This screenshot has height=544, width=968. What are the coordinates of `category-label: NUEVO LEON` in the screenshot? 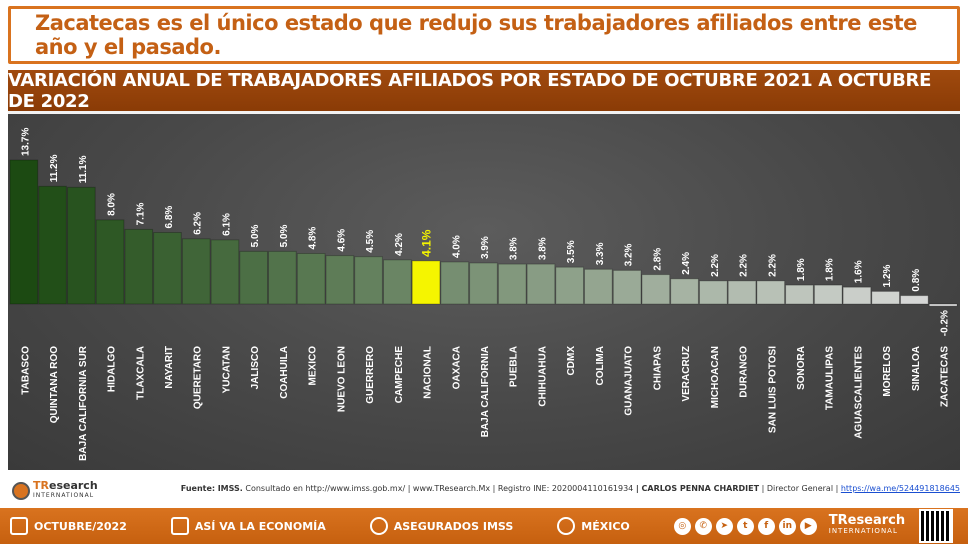 It's located at (341, 379).